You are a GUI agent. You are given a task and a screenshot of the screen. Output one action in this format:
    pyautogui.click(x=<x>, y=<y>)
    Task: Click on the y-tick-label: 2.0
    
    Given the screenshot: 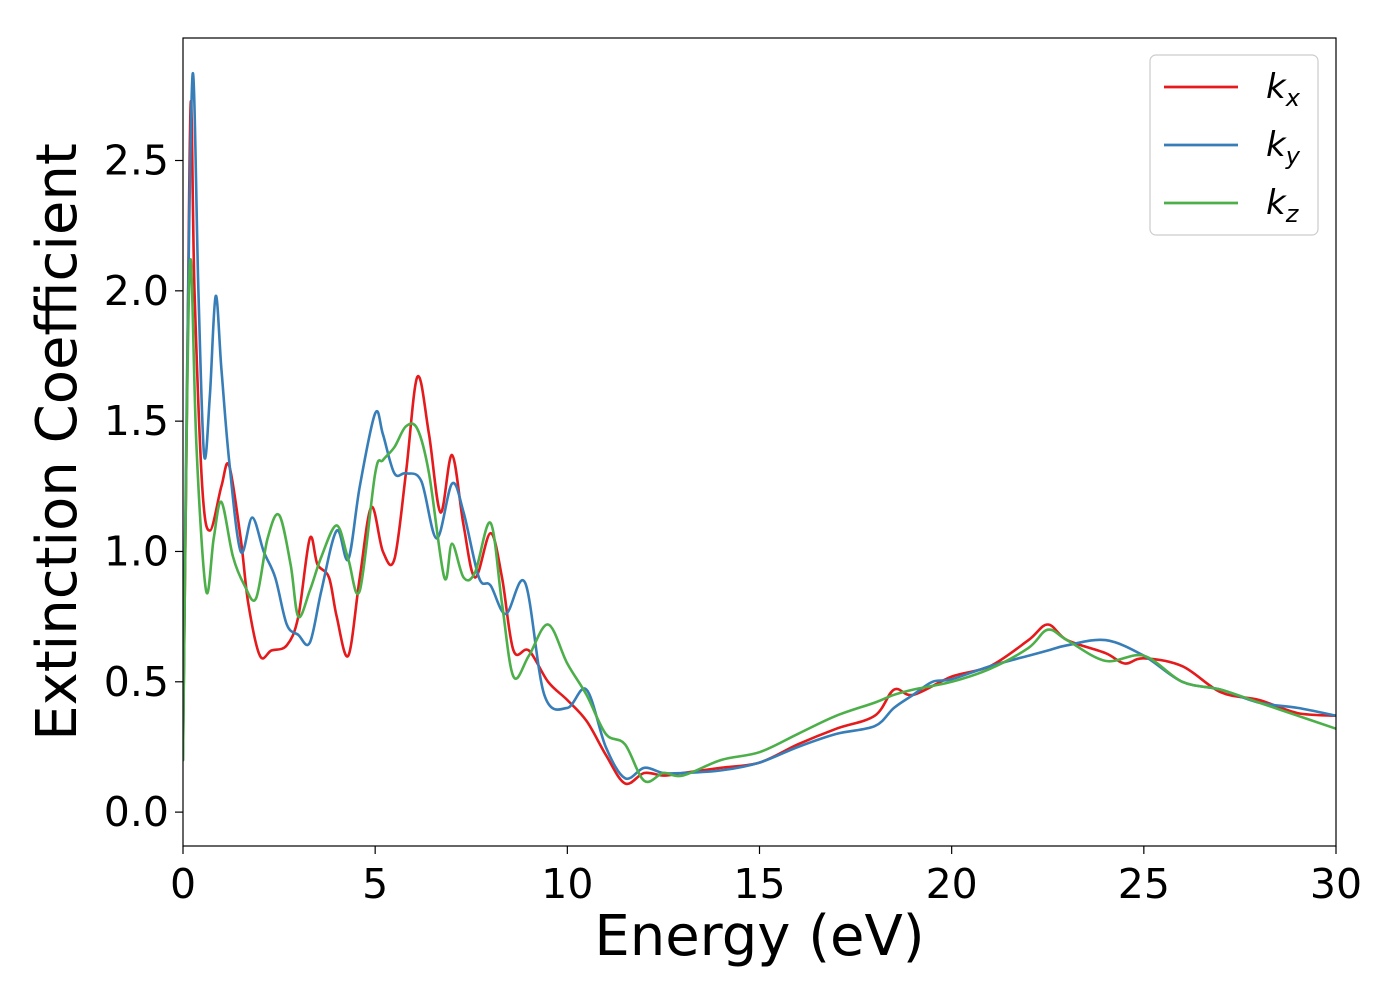 What is the action you would take?
    pyautogui.click(x=136, y=291)
    